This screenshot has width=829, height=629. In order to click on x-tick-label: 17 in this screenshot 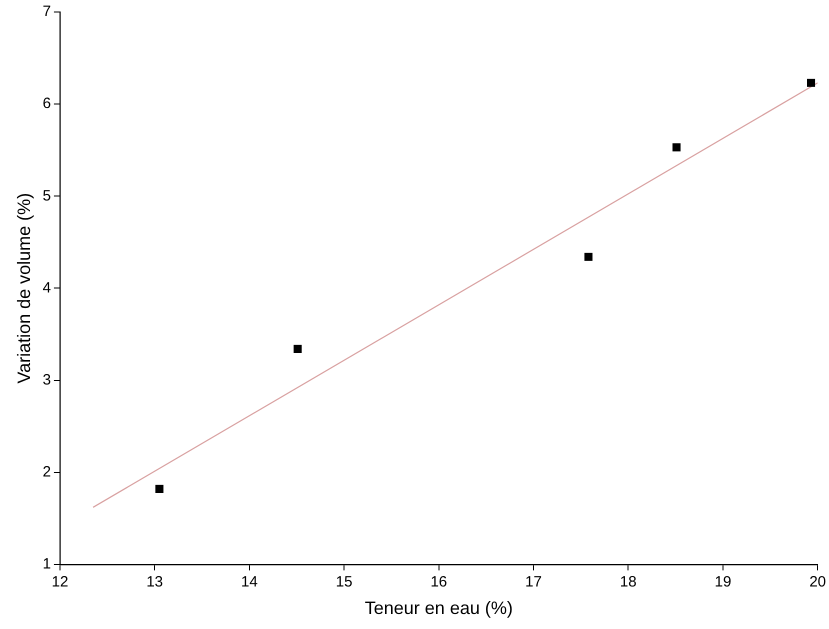, I will do `click(533, 582)`.